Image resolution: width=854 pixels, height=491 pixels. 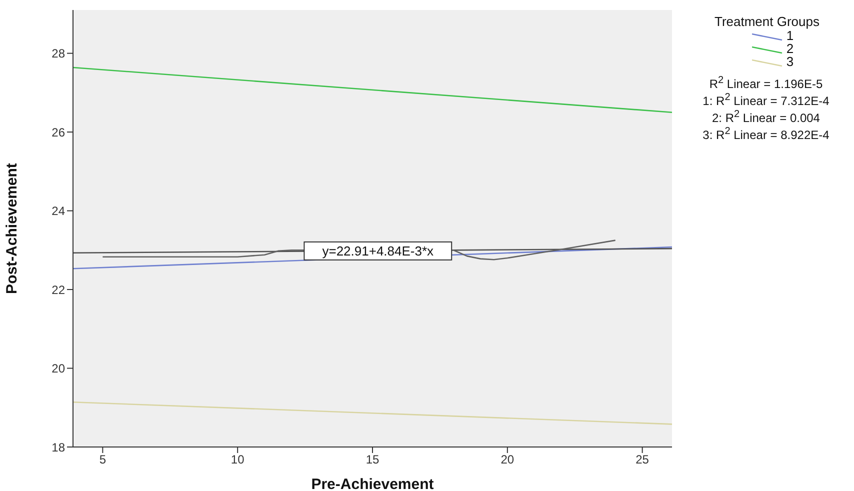 What do you see at coordinates (378, 250) in the screenshot?
I see `annotation: y=22.91+4.84E-3*x` at bounding box center [378, 250].